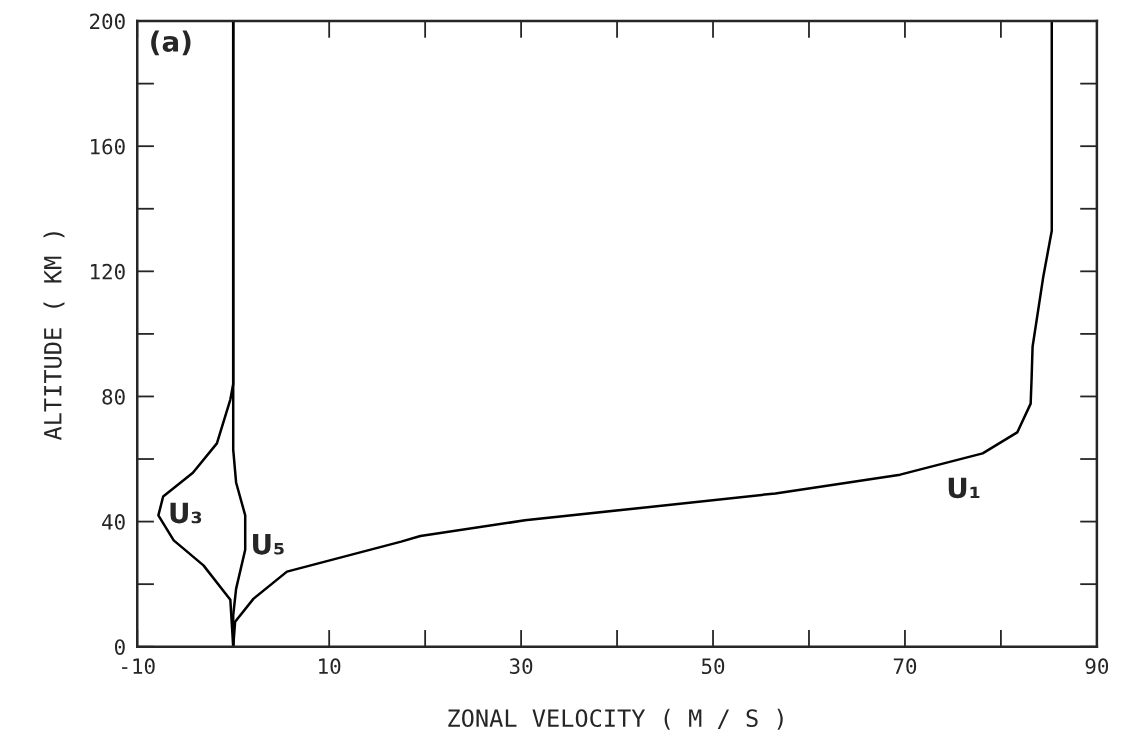 The image size is (1125, 752). Describe the element at coordinates (108, 271) in the screenshot. I see `y-tick-label: 120` at that location.